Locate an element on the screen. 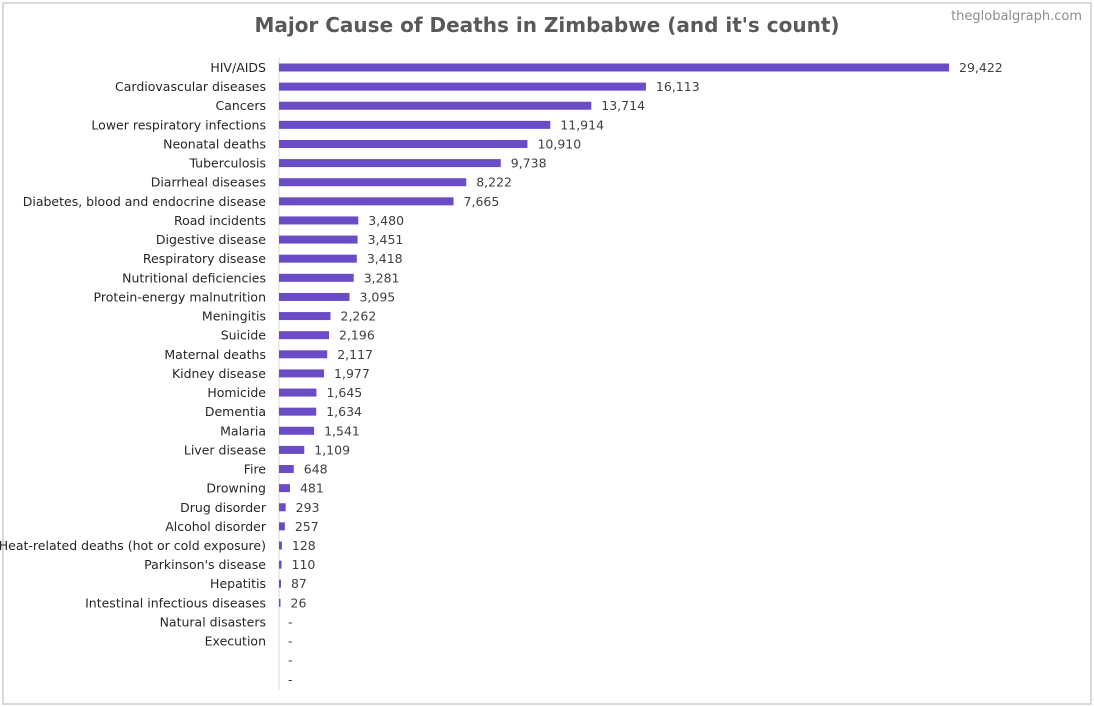 The image size is (1094, 707). data-label: 3,418 is located at coordinates (385, 258).